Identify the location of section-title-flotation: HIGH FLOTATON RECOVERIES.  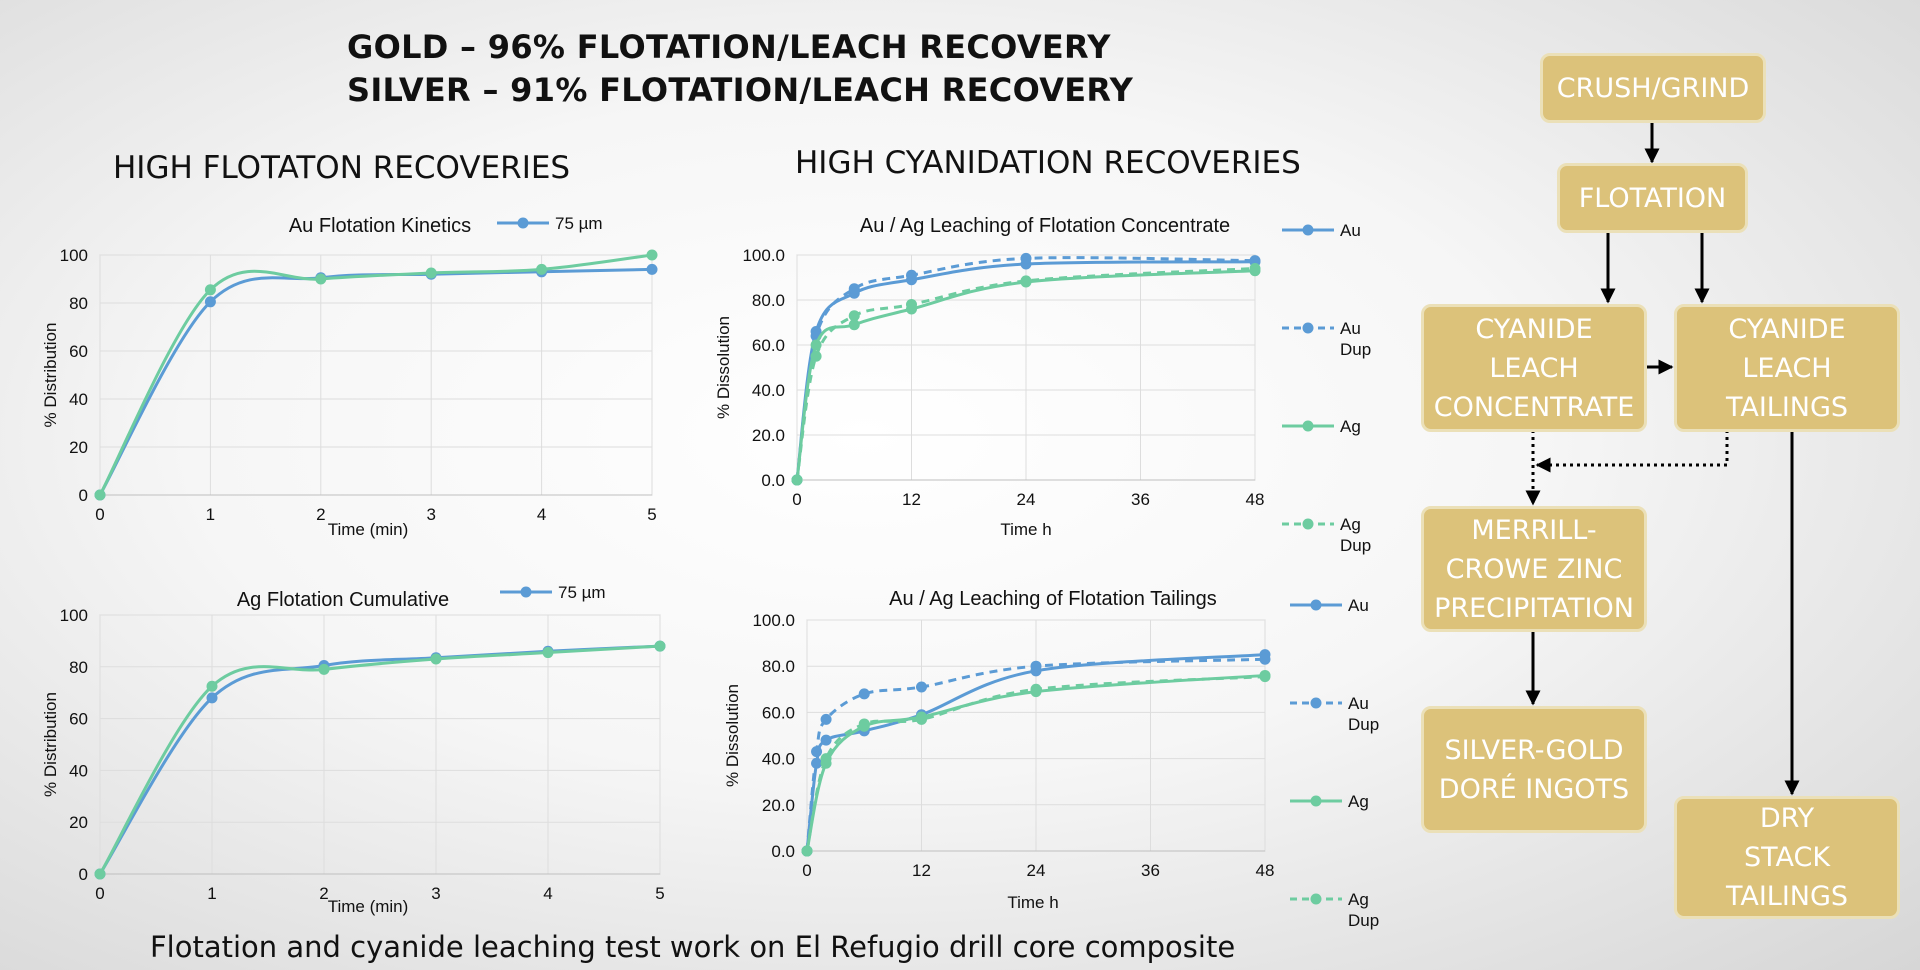
(342, 168).